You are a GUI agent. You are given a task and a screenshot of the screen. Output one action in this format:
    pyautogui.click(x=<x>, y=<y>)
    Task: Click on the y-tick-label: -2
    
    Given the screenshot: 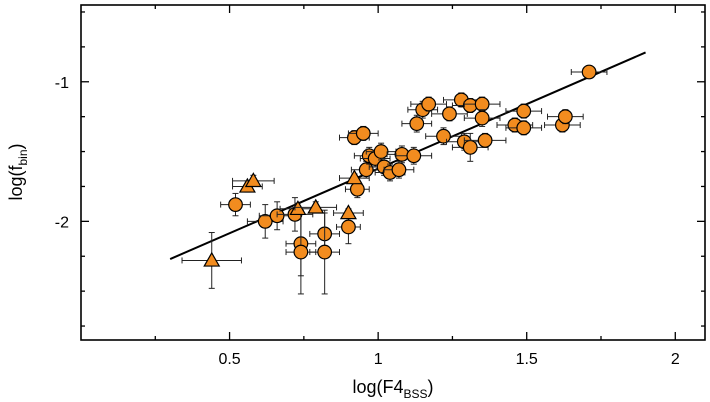 What is the action you would take?
    pyautogui.click(x=62, y=222)
    